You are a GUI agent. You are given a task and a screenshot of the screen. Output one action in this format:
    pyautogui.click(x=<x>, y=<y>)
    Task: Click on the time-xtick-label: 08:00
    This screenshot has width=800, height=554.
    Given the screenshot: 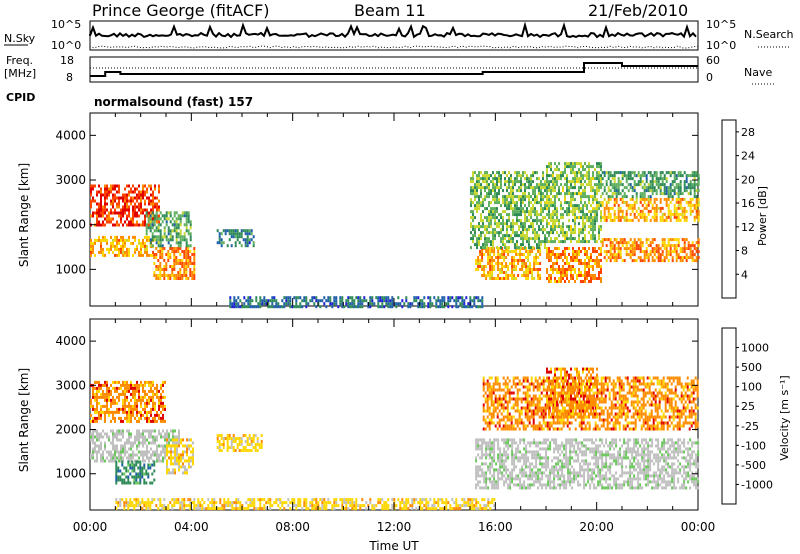 What is the action you would take?
    pyautogui.click(x=292, y=527)
    